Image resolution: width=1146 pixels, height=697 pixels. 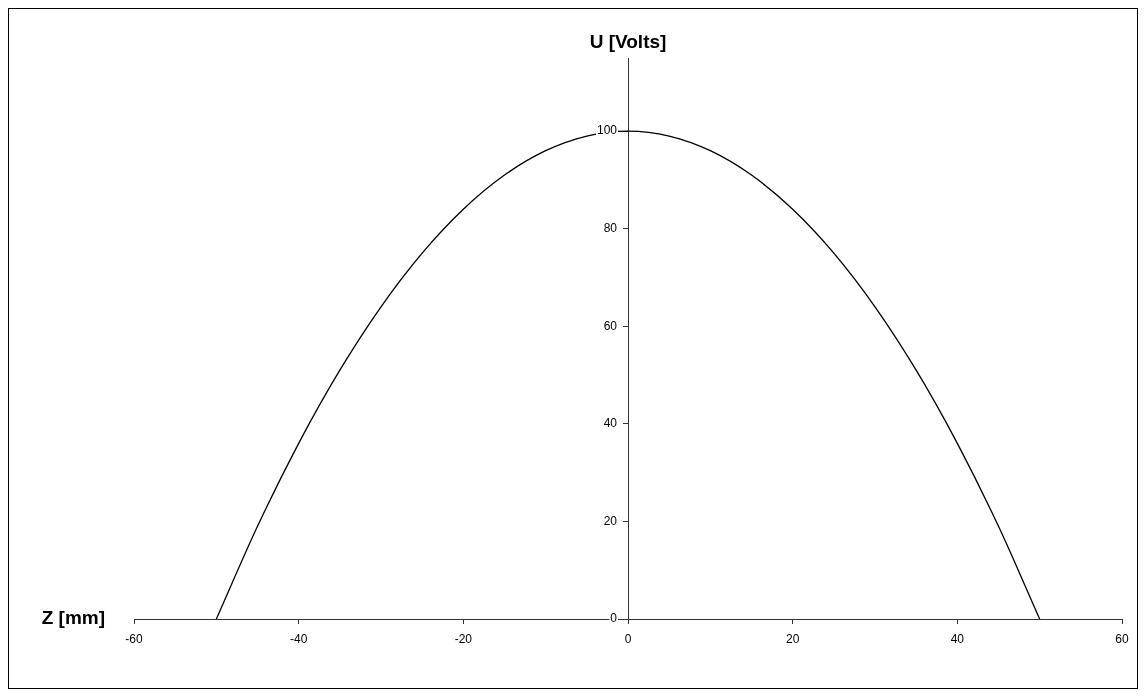 I want to click on x-tick-label: 20, so click(x=792, y=638).